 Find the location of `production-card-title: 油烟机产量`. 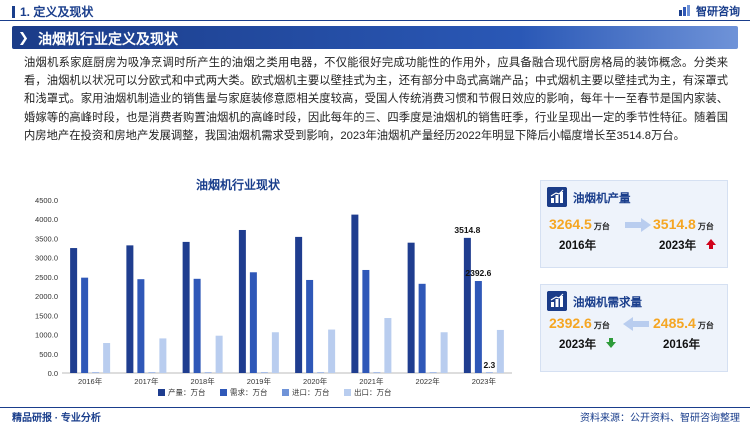

production-card-title: 油烟机产量 is located at coordinates (602, 199).